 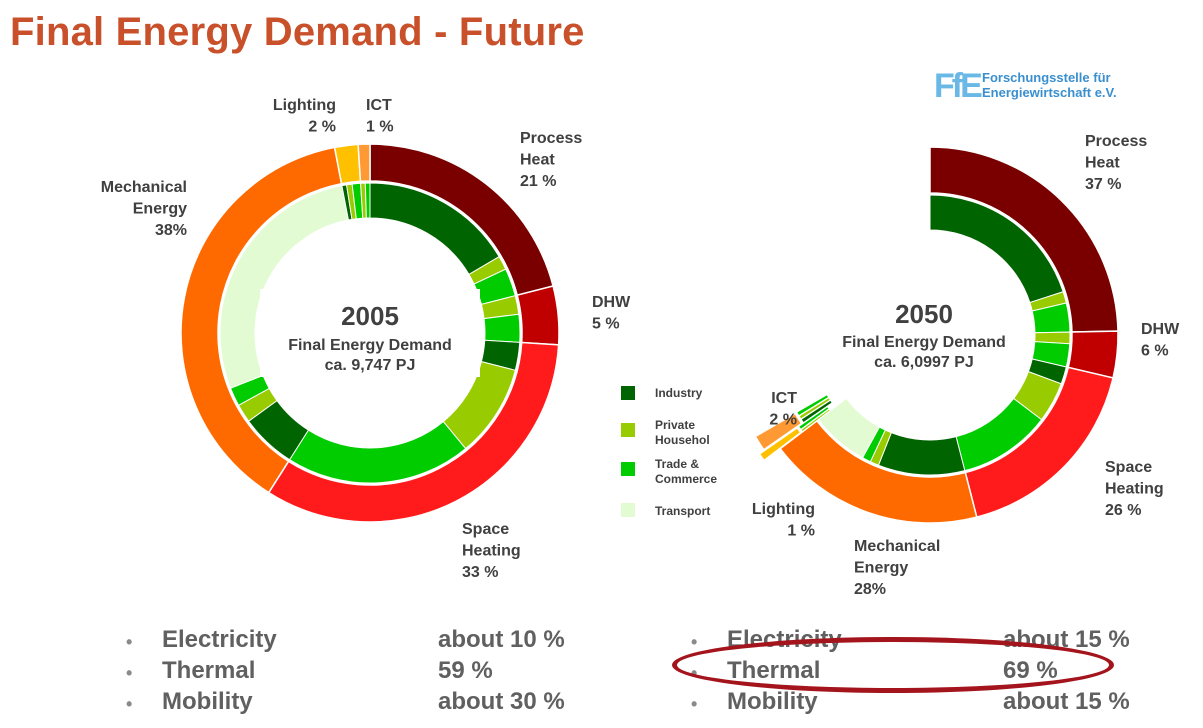 I want to click on legend-label-trade: Trade & Commerce, so click(x=686, y=471).